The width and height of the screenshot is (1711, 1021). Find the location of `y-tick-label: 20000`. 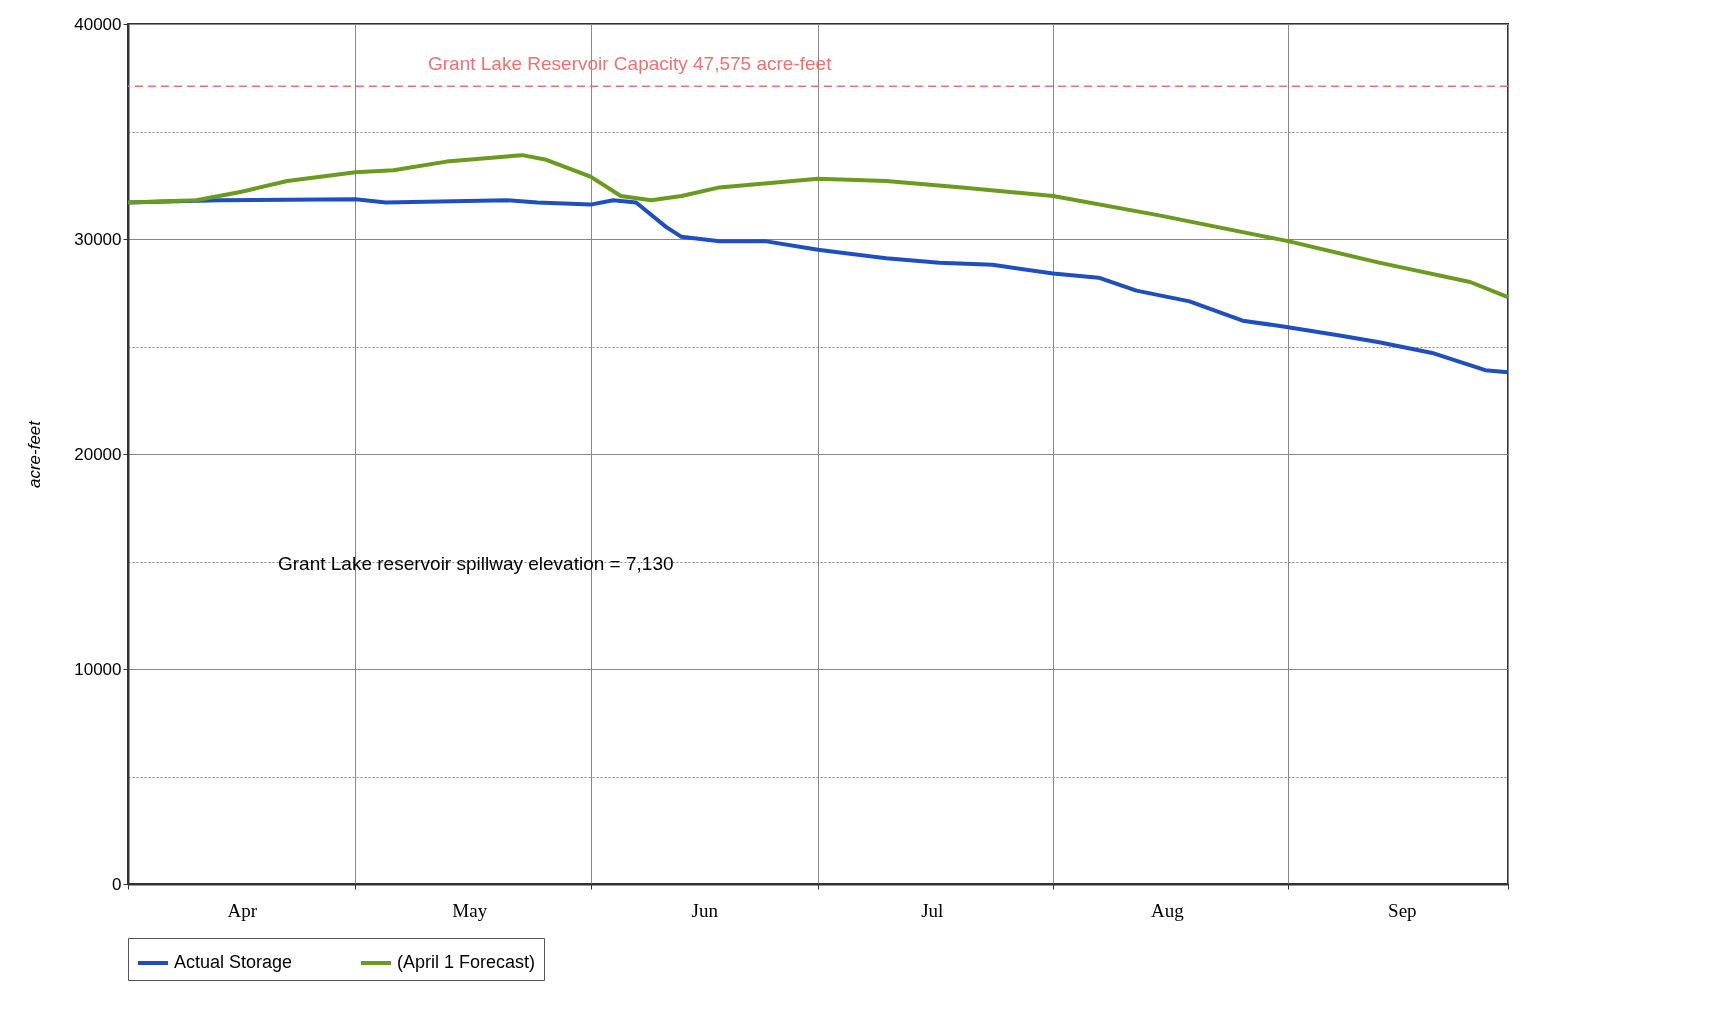

y-tick-label: 20000 is located at coordinates (98, 454).